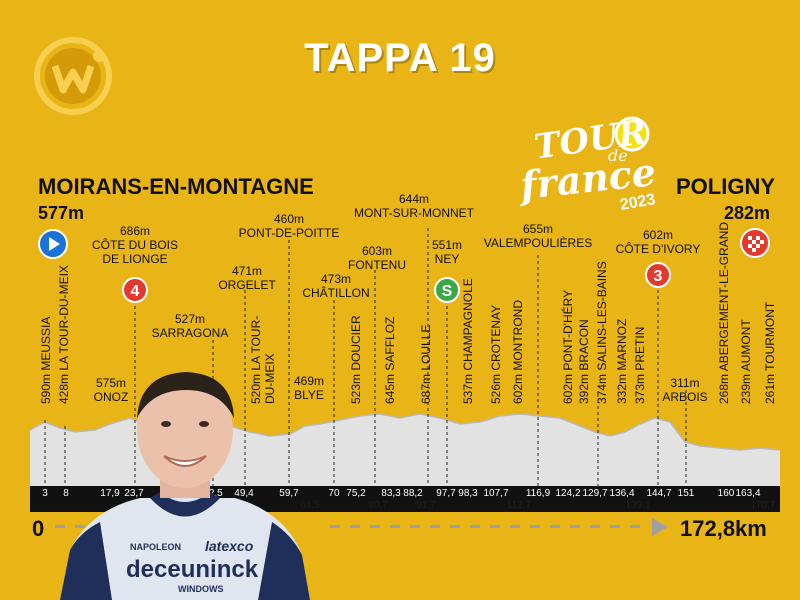 Image resolution: width=800 pixels, height=600 pixels. What do you see at coordinates (468, 341) in the screenshot?
I see `vlabel-champagnole: 537m CHAMPAGNOLE` at bounding box center [468, 341].